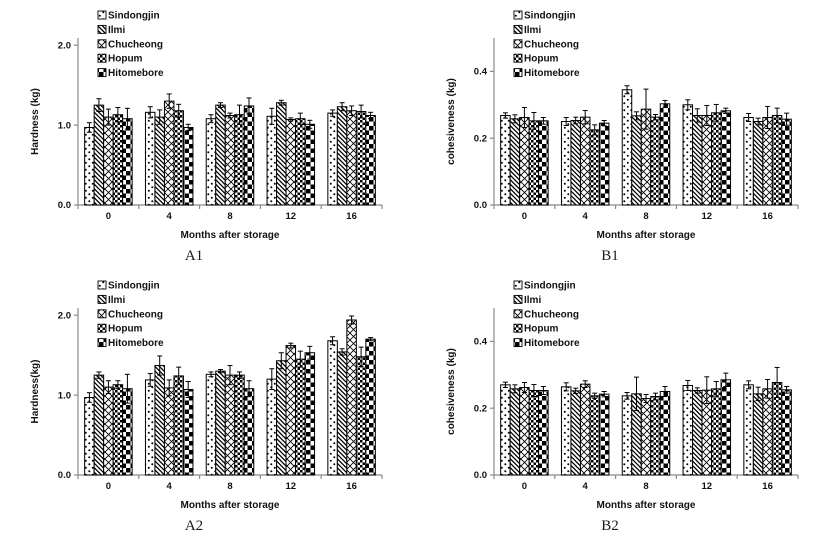 This screenshot has height=540, width=832. What do you see at coordinates (291, 410) in the screenshot?
I see `bar-chucheong-12mo` at bounding box center [291, 410].